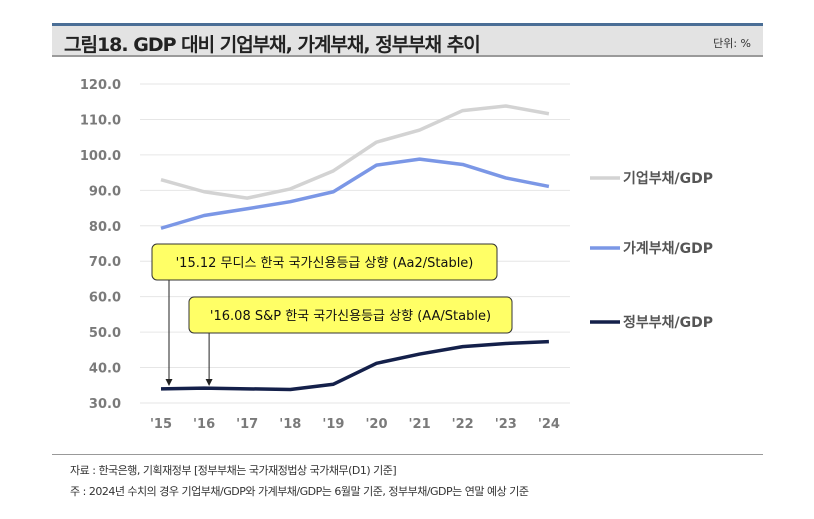 The height and width of the screenshot is (519, 814). Describe the element at coordinates (506, 424) in the screenshot. I see `x-tick-label: '23` at that location.